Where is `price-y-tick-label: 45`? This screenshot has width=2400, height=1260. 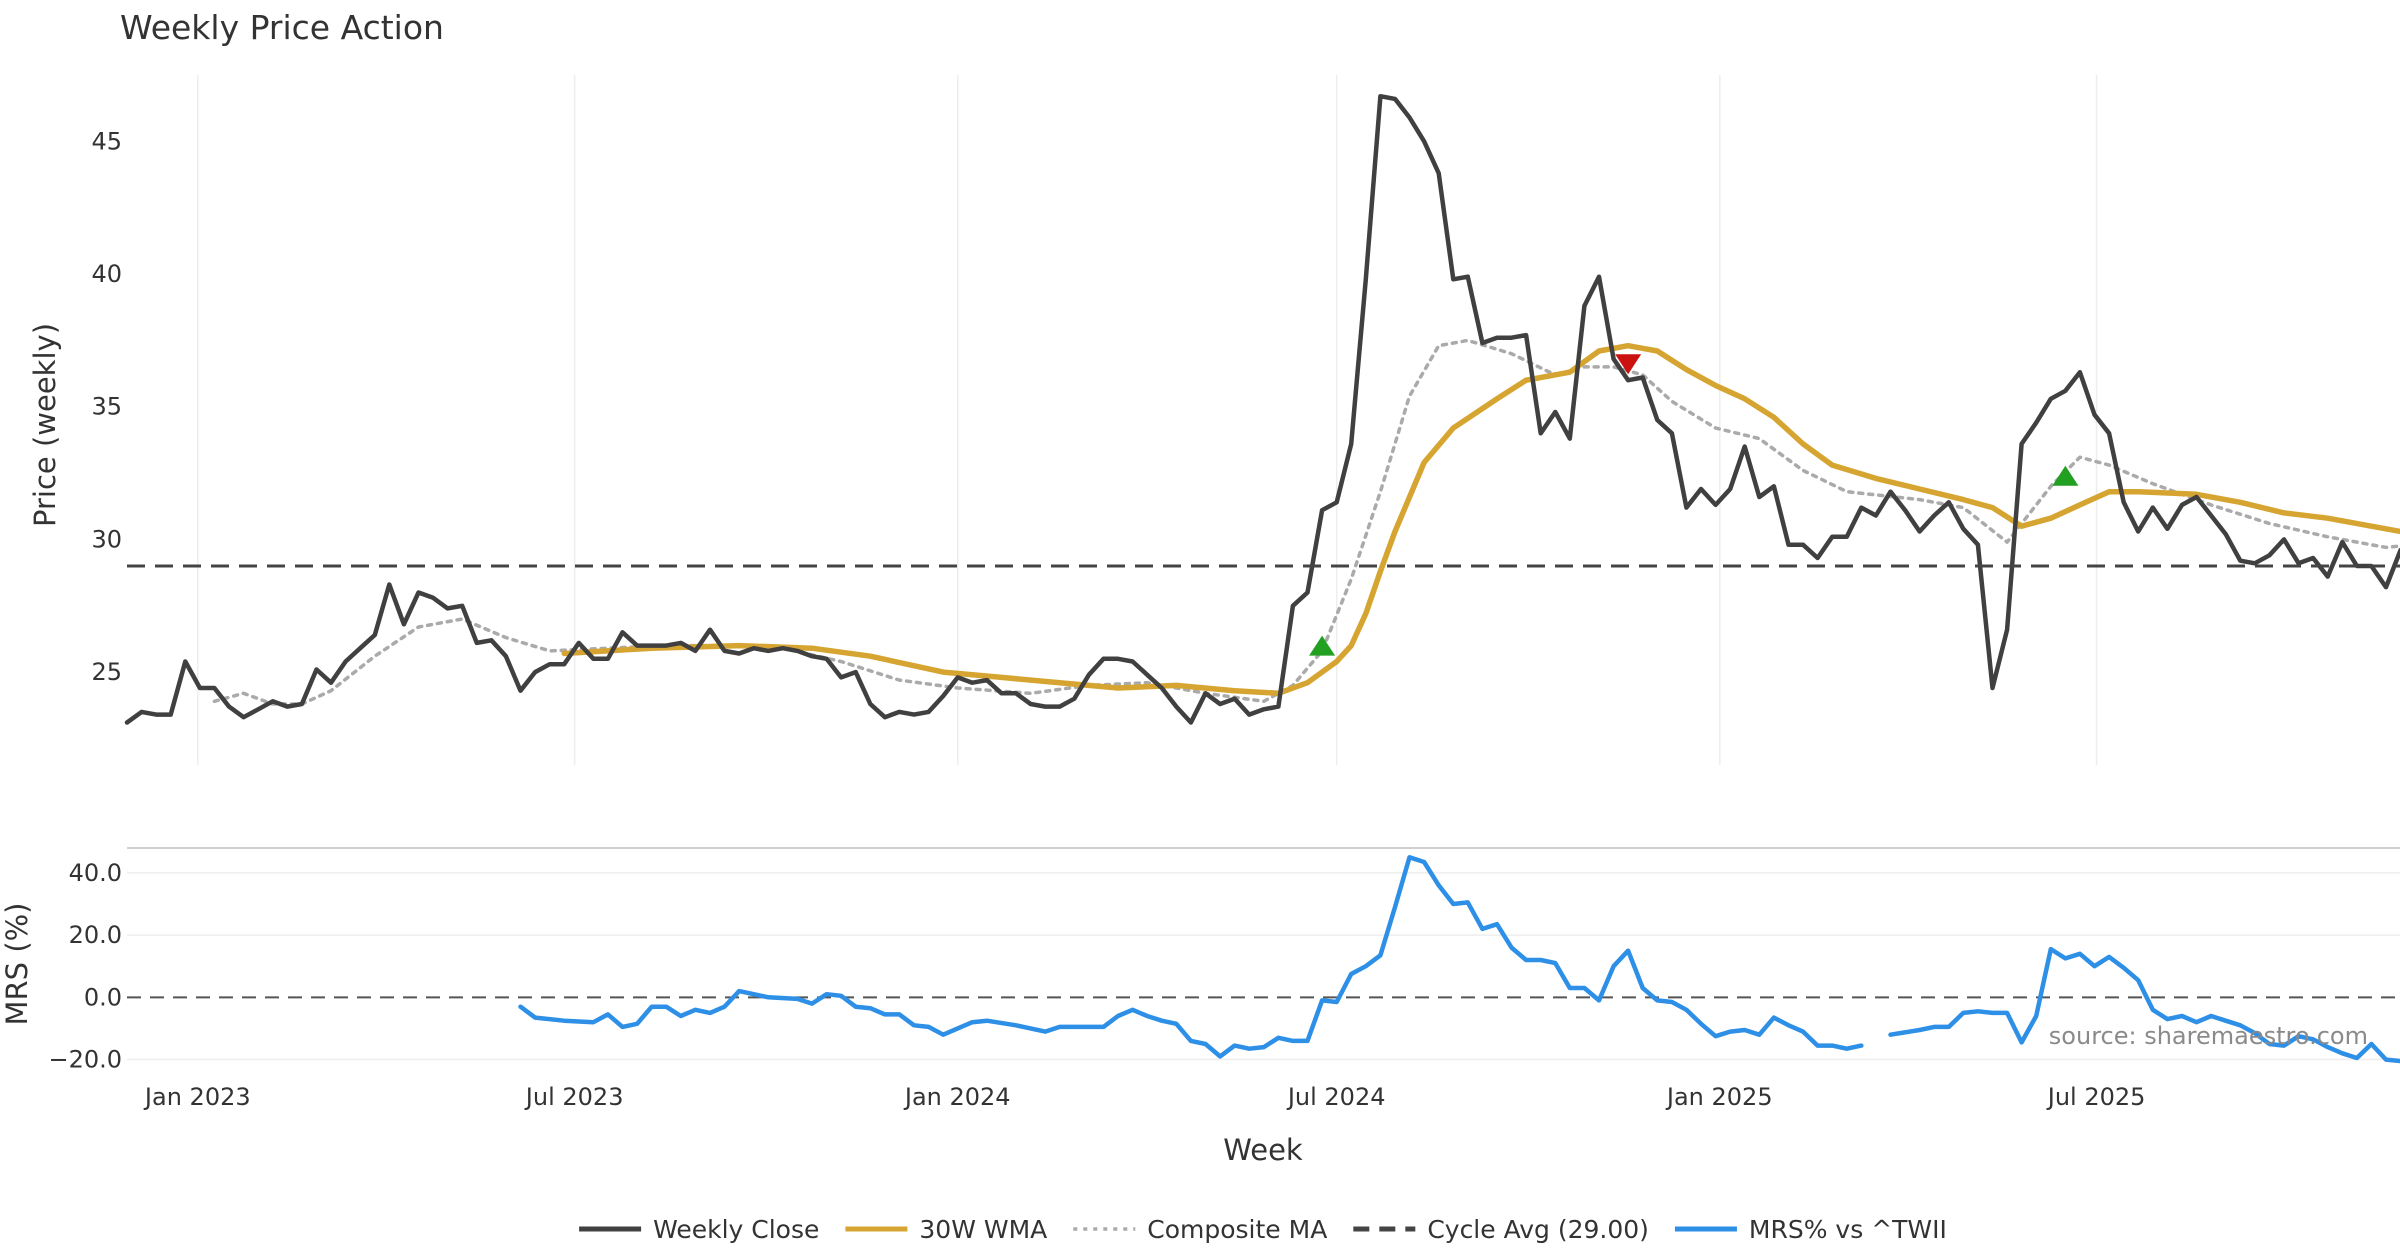 price-y-tick-label: 45 is located at coordinates (106, 141).